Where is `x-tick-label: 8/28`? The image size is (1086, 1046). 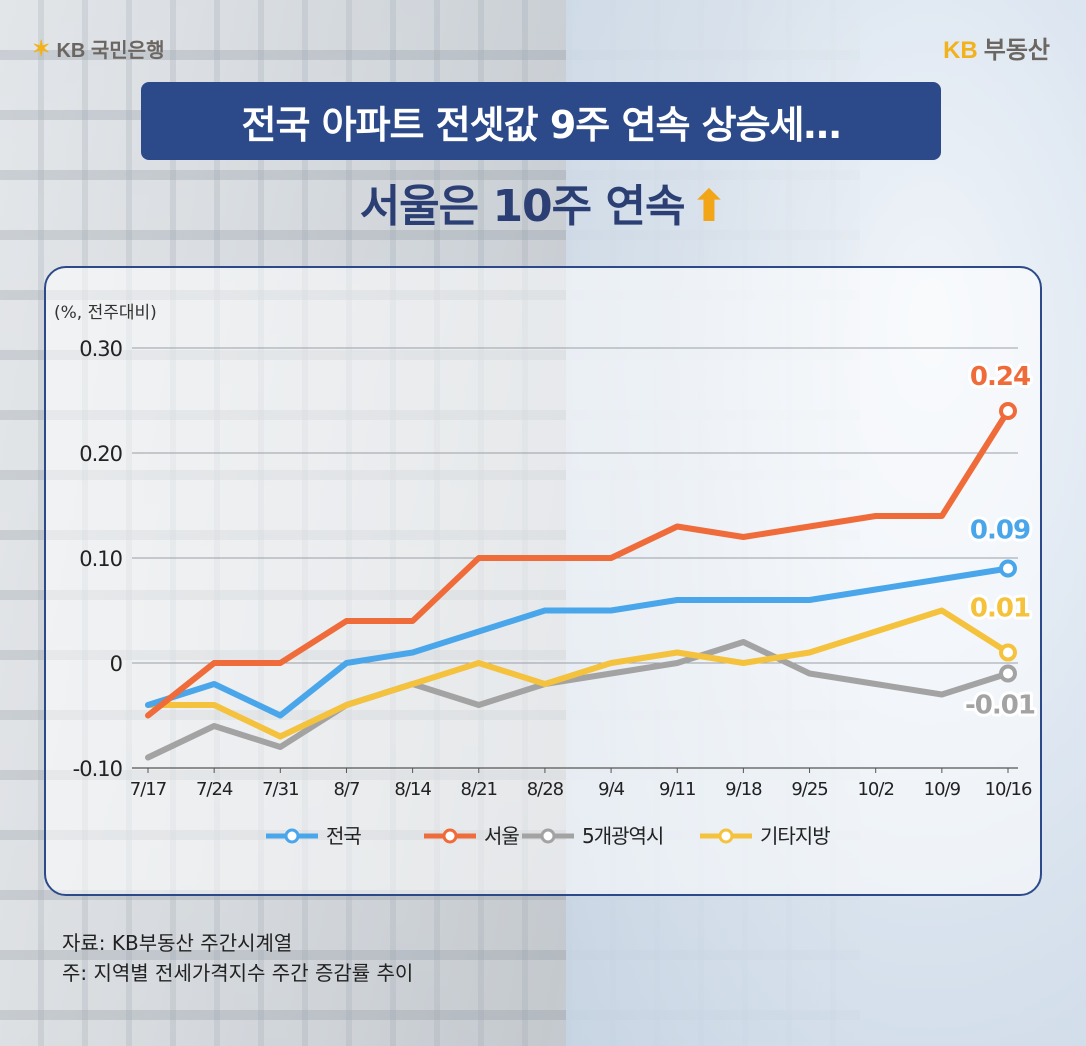
x-tick-label: 8/28 is located at coordinates (545, 789).